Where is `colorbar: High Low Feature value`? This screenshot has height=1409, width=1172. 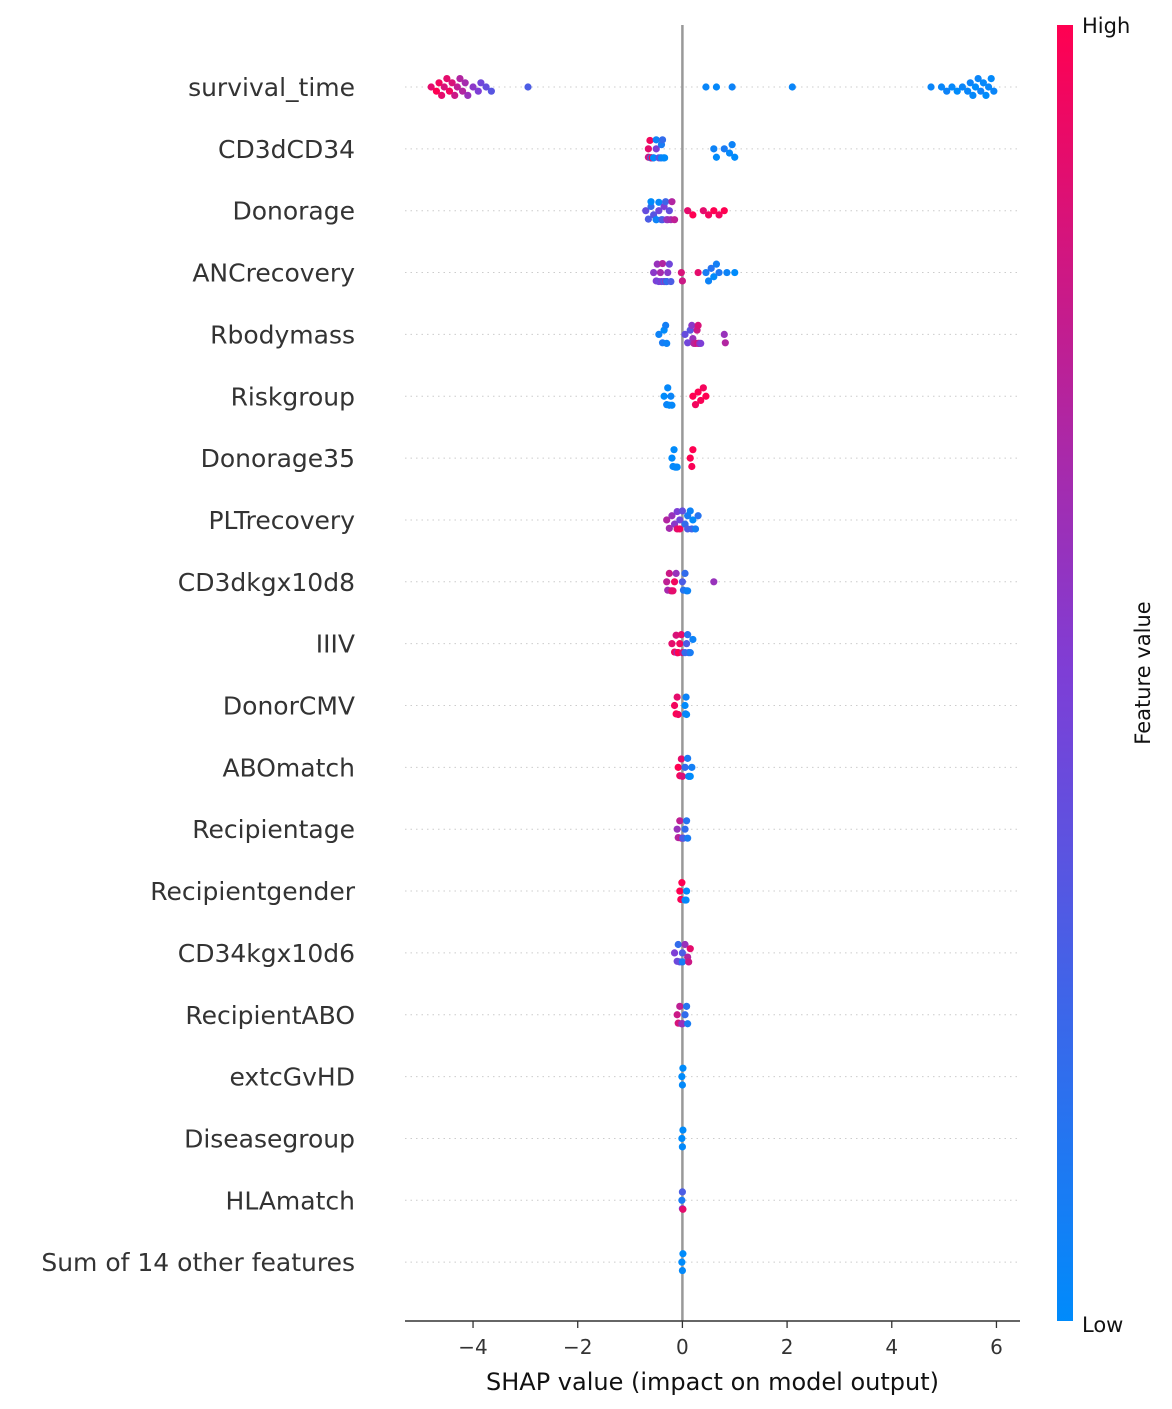
colorbar: High Low Feature value is located at coordinates (1106, 675).